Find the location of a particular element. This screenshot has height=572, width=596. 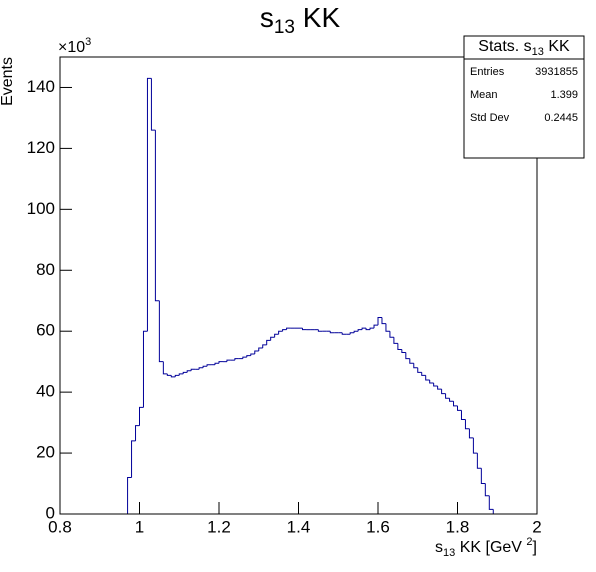

stats-label: Std Dev is located at coordinates (490, 118).